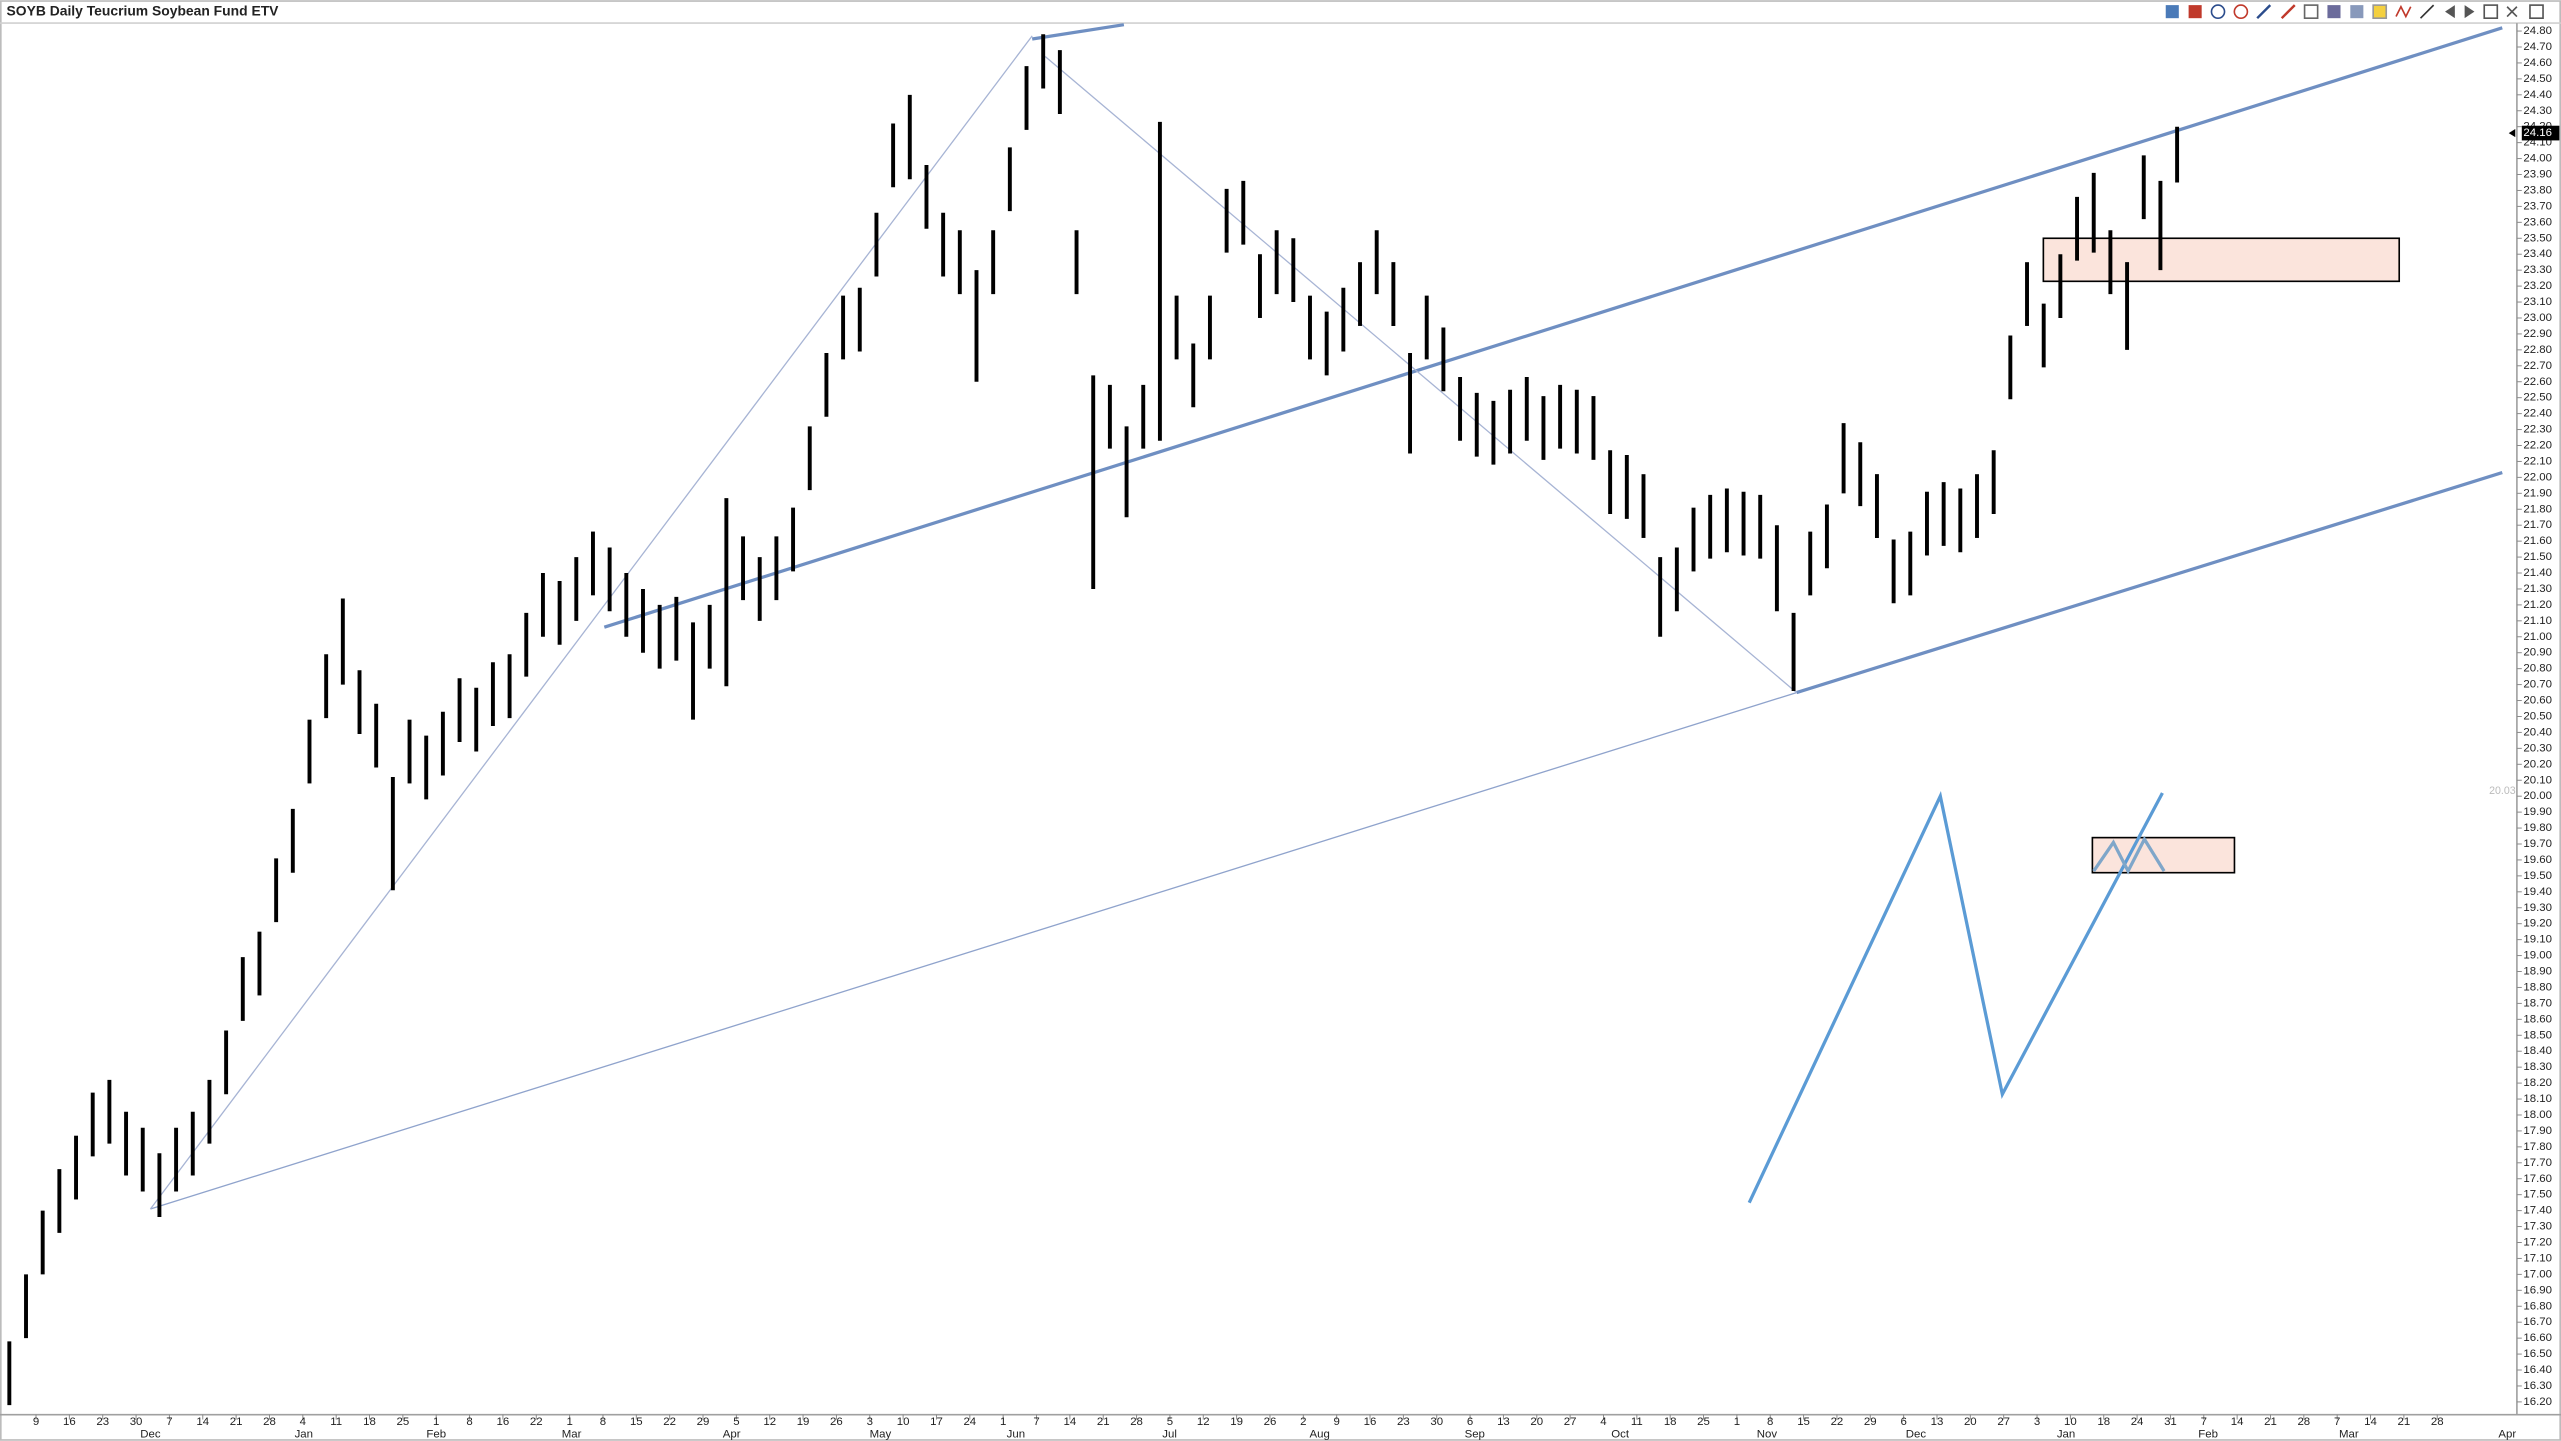  Describe the element at coordinates (2537, 1322) in the screenshot. I see `y-tick-label: 16.70` at that location.